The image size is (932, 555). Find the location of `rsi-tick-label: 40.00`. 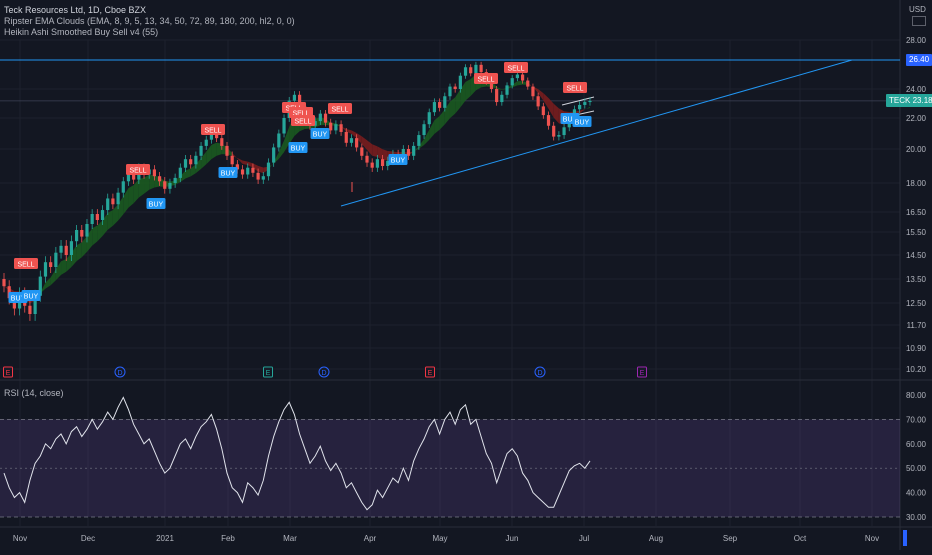

rsi-tick-label: 40.00 is located at coordinates (916, 493).